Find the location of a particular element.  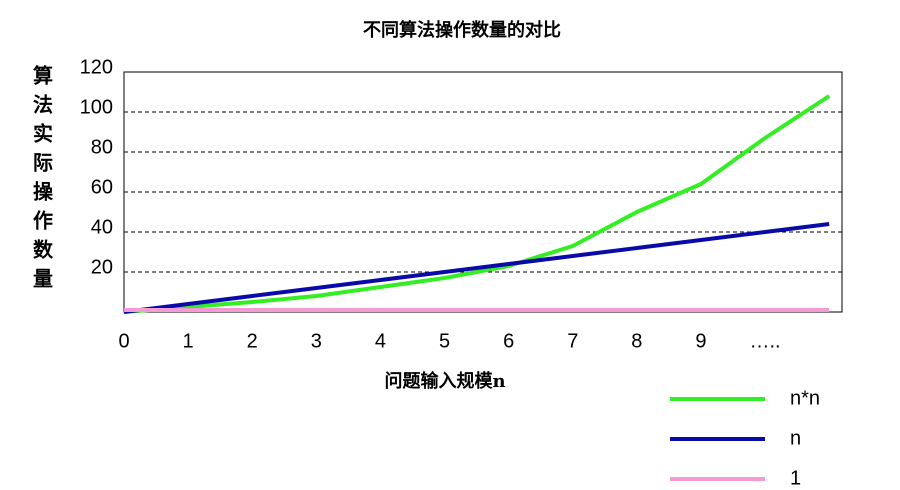

x-tick-label: 2 is located at coordinates (252, 341).